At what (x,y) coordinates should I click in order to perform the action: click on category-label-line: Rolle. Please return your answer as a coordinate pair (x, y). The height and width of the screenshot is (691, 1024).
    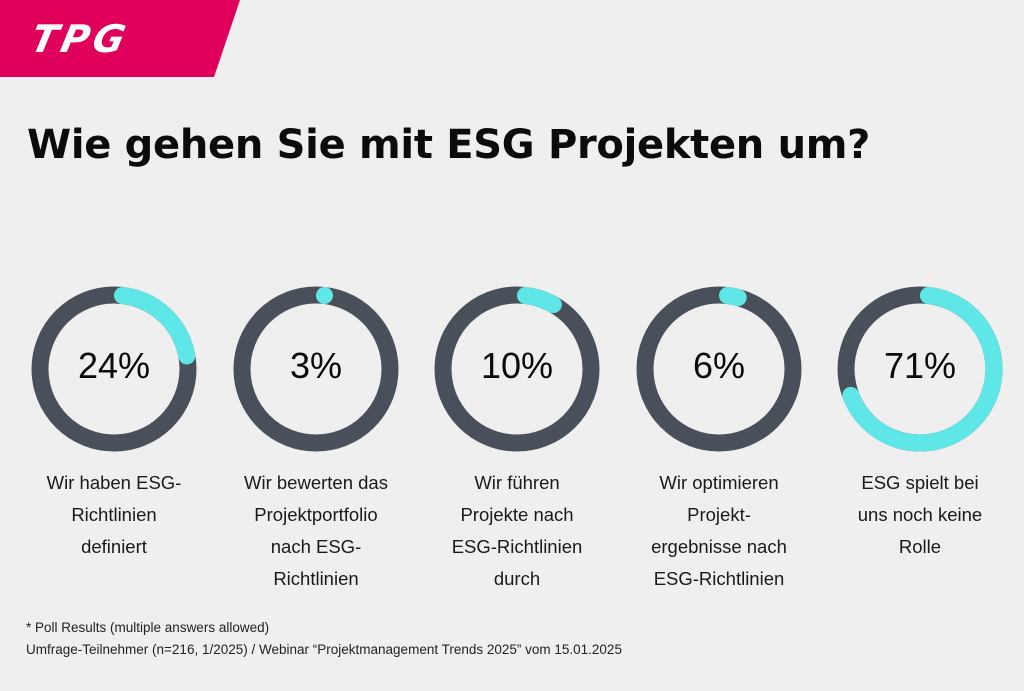
    Looking at the image, I should click on (920, 546).